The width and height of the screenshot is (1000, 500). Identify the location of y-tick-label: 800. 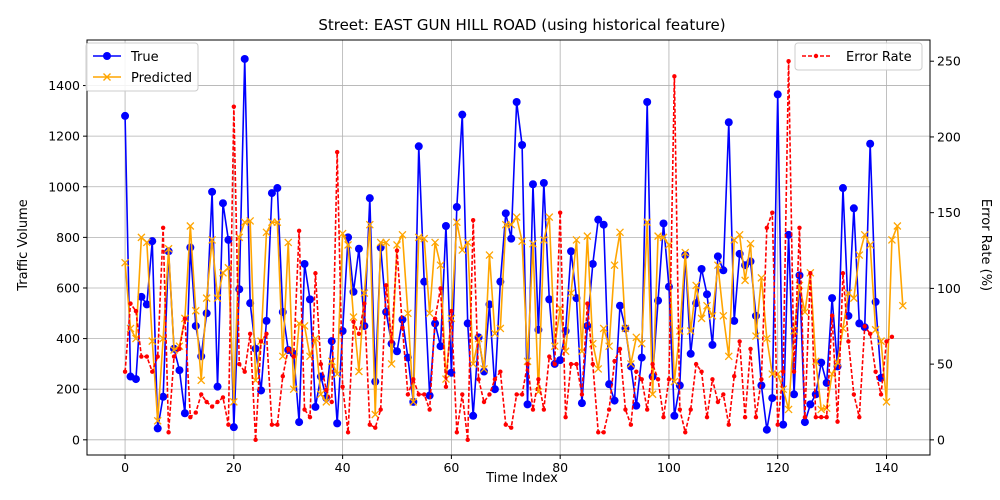
(68, 237).